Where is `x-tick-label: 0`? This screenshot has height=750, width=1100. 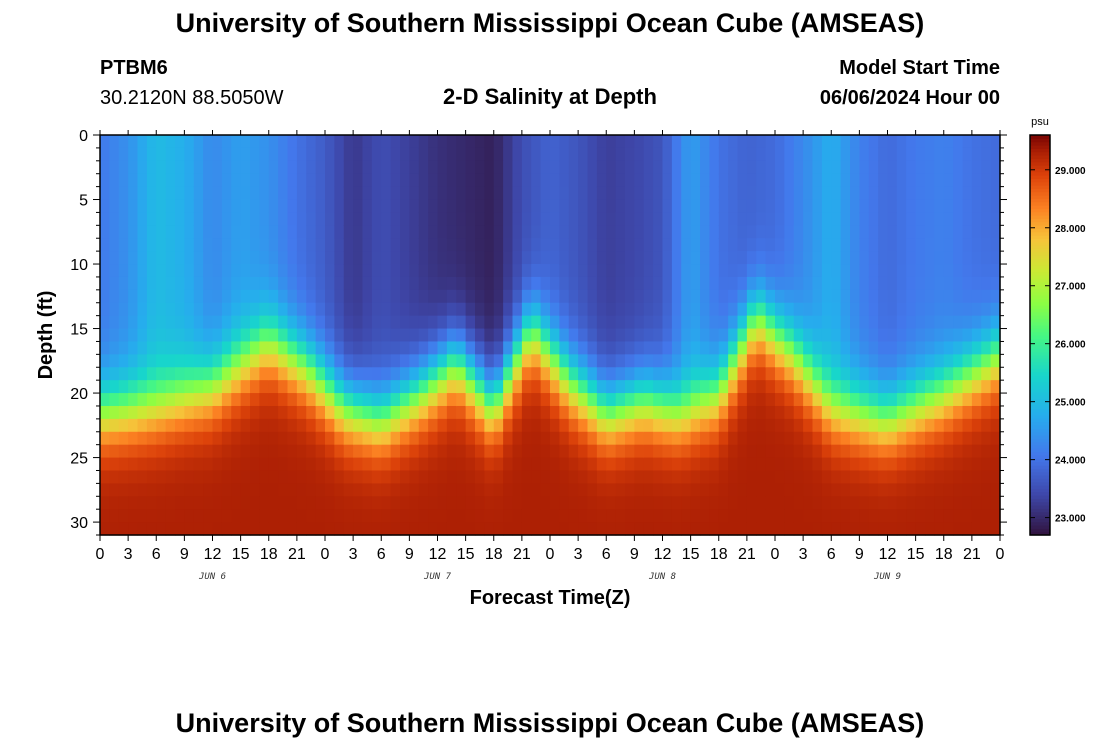
x-tick-label: 0 is located at coordinates (775, 554).